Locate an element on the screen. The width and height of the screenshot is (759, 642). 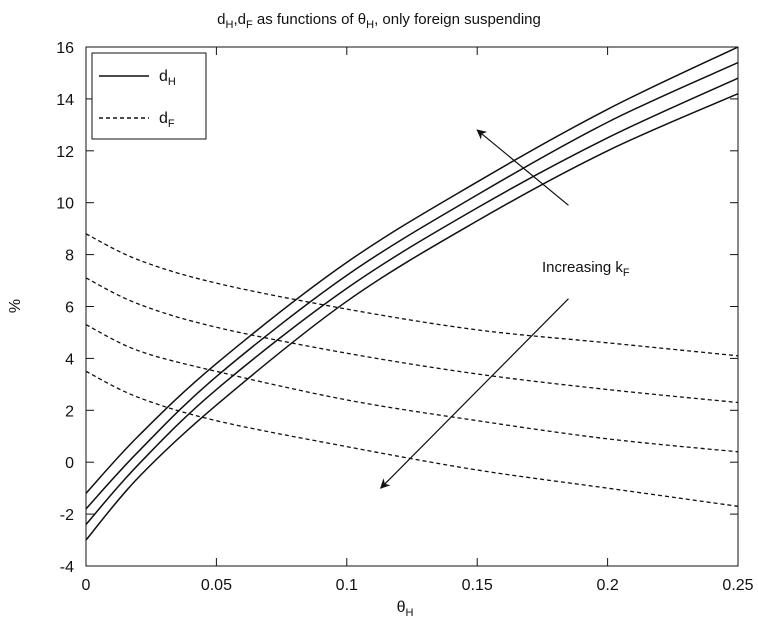
x-tick-label: 0.1 is located at coordinates (347, 585).